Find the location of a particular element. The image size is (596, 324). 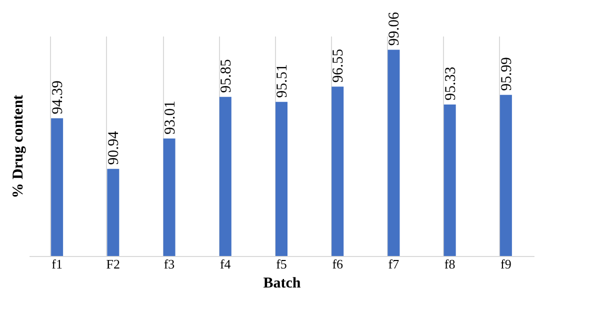

data-label: 96.55 is located at coordinates (338, 65).